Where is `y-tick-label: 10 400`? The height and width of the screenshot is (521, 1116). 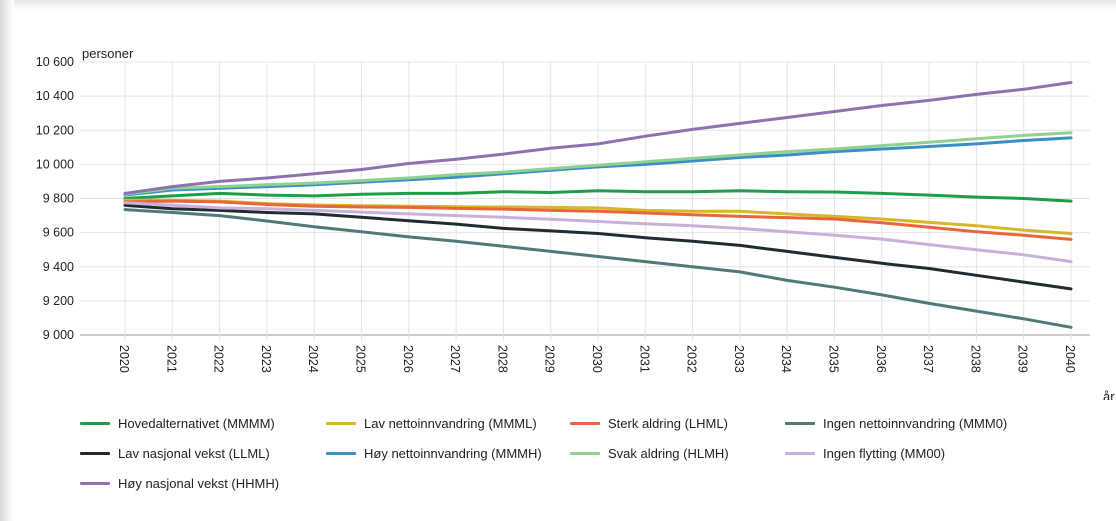 y-tick-label: 10 400 is located at coordinates (55, 96).